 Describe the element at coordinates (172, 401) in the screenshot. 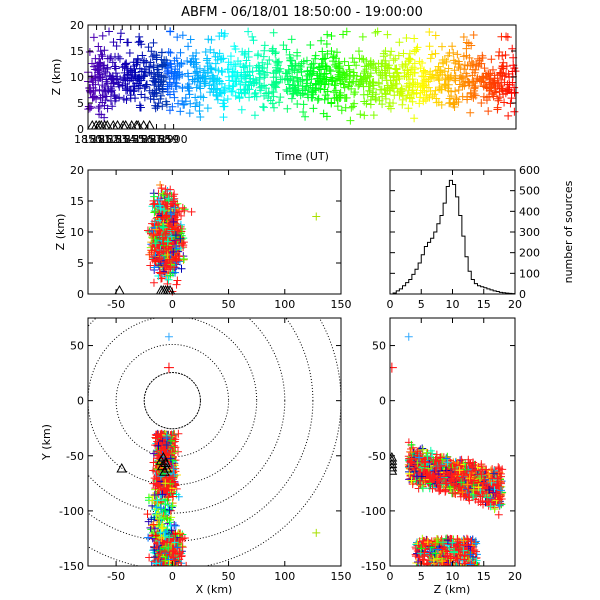

I see `range-ring` at that location.